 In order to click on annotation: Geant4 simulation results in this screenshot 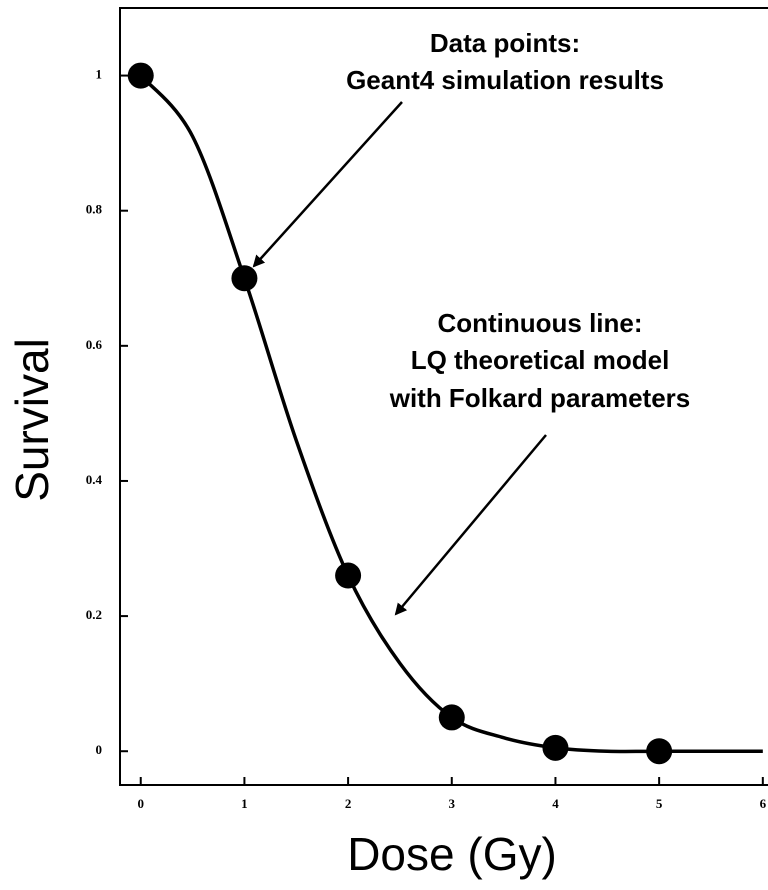, I will do `click(505, 80)`.